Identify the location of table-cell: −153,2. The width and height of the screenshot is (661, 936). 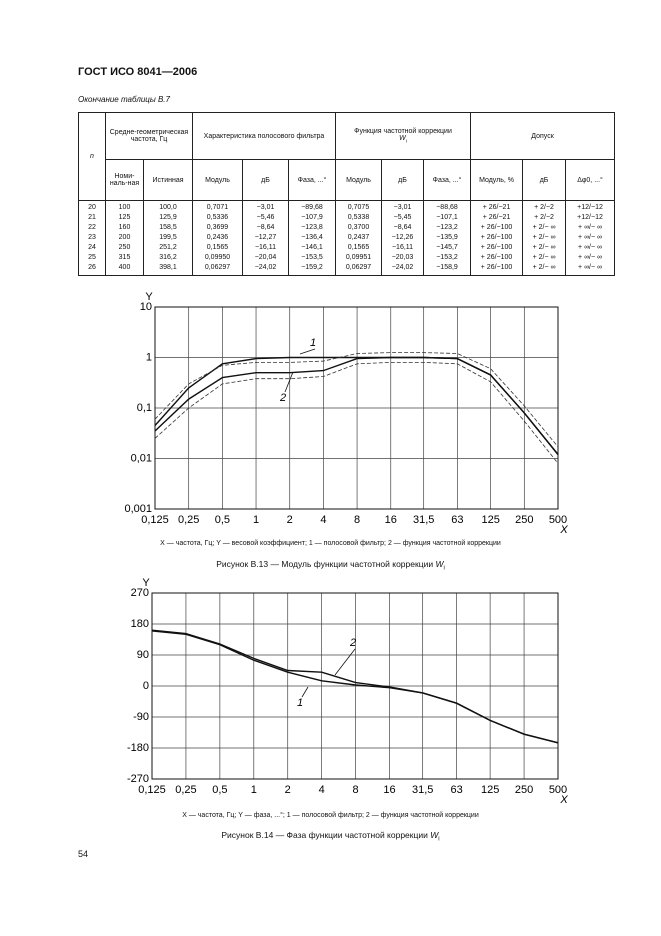
(447, 258).